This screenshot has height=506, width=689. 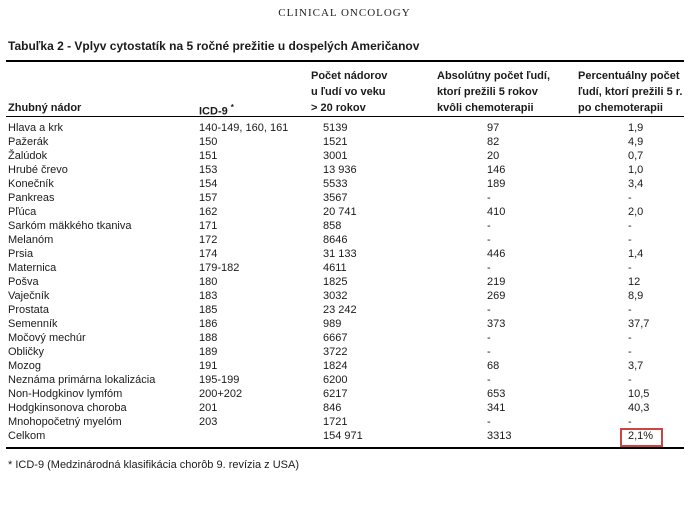 What do you see at coordinates (349, 76) in the screenshot?
I see `column-header-line: Počet nádorov` at bounding box center [349, 76].